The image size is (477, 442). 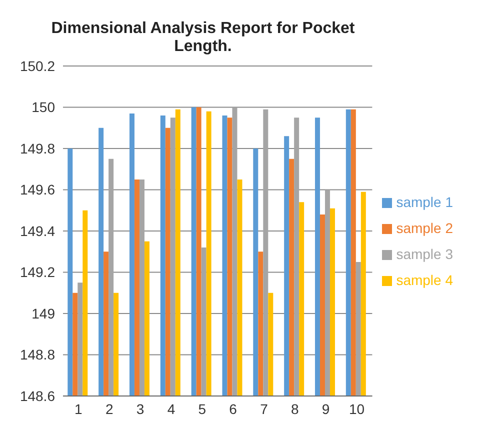 What do you see at coordinates (424, 280) in the screenshot?
I see `legend-label: sample 4` at bounding box center [424, 280].